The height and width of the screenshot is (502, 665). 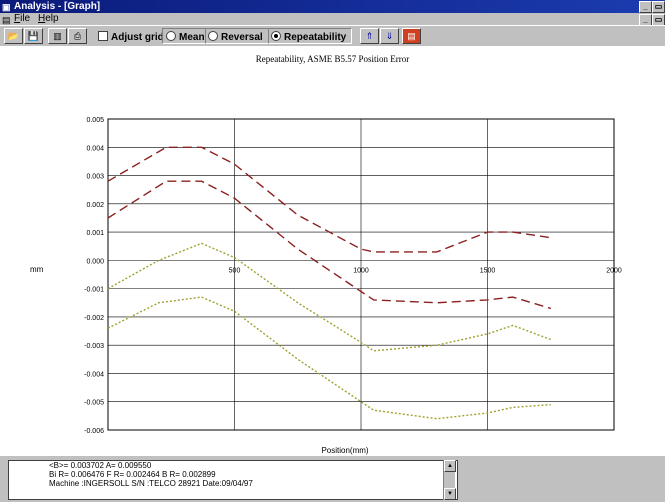 What do you see at coordinates (33, 36) in the screenshot?
I see `save-icon: 💾` at bounding box center [33, 36].